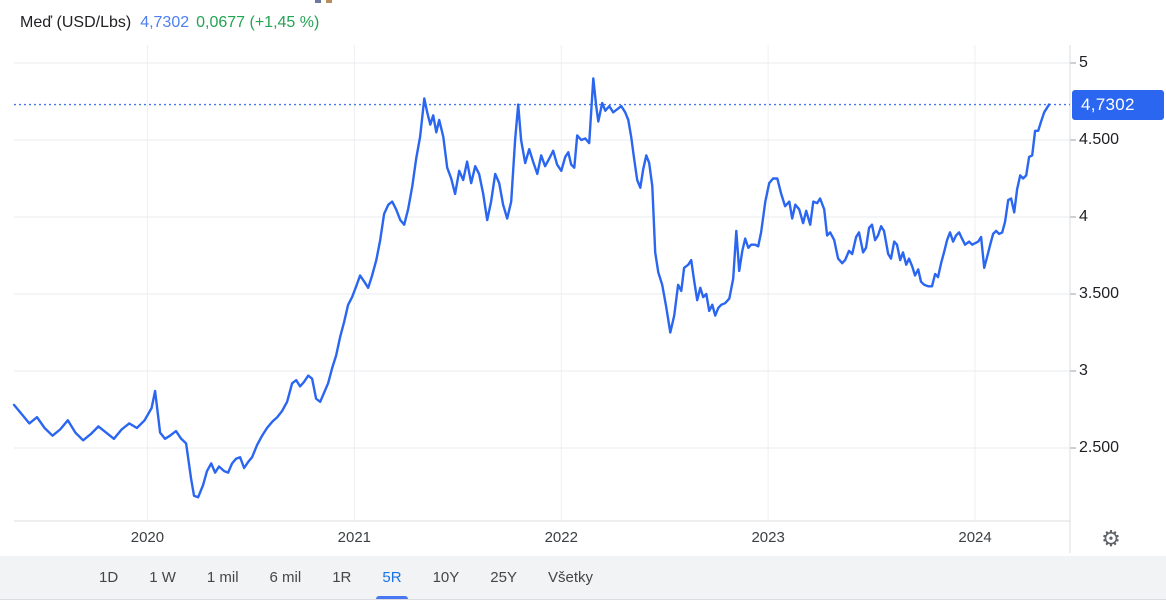 The height and width of the screenshot is (616, 1166). Describe the element at coordinates (561, 537) in the screenshot. I see `x-axis-label: 2022` at that location.